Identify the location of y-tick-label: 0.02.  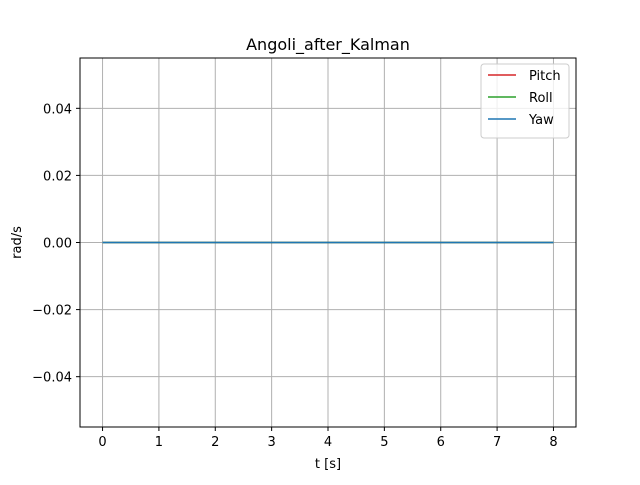
(57, 176).